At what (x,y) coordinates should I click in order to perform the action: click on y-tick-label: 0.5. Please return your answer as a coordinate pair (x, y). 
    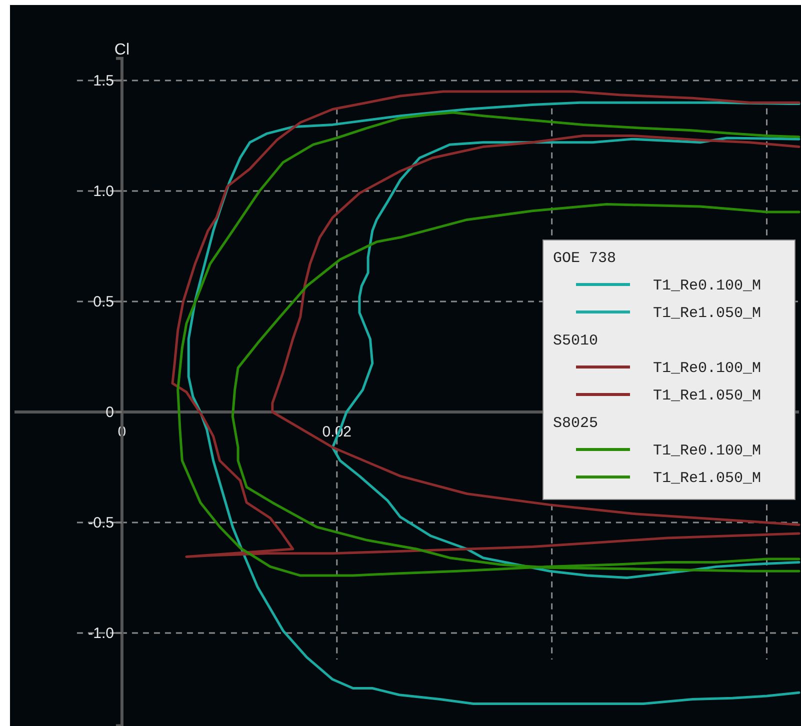
    Looking at the image, I should click on (103, 301).